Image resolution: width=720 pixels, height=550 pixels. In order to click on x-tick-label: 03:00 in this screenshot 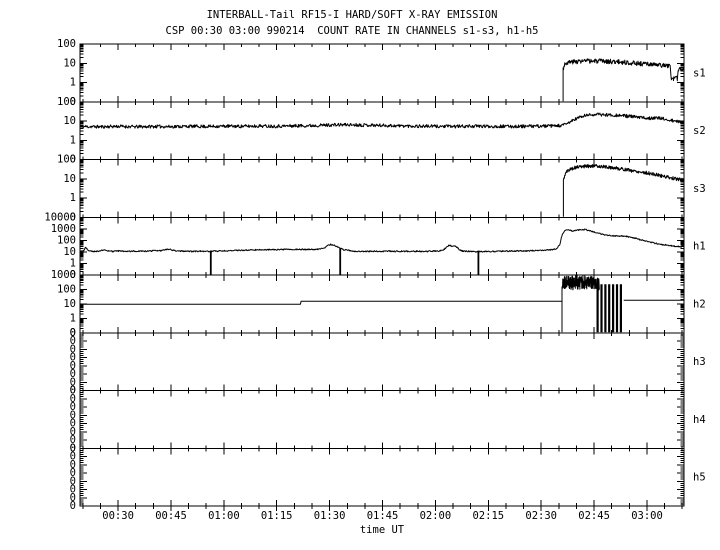, I will do `click(647, 516)`.